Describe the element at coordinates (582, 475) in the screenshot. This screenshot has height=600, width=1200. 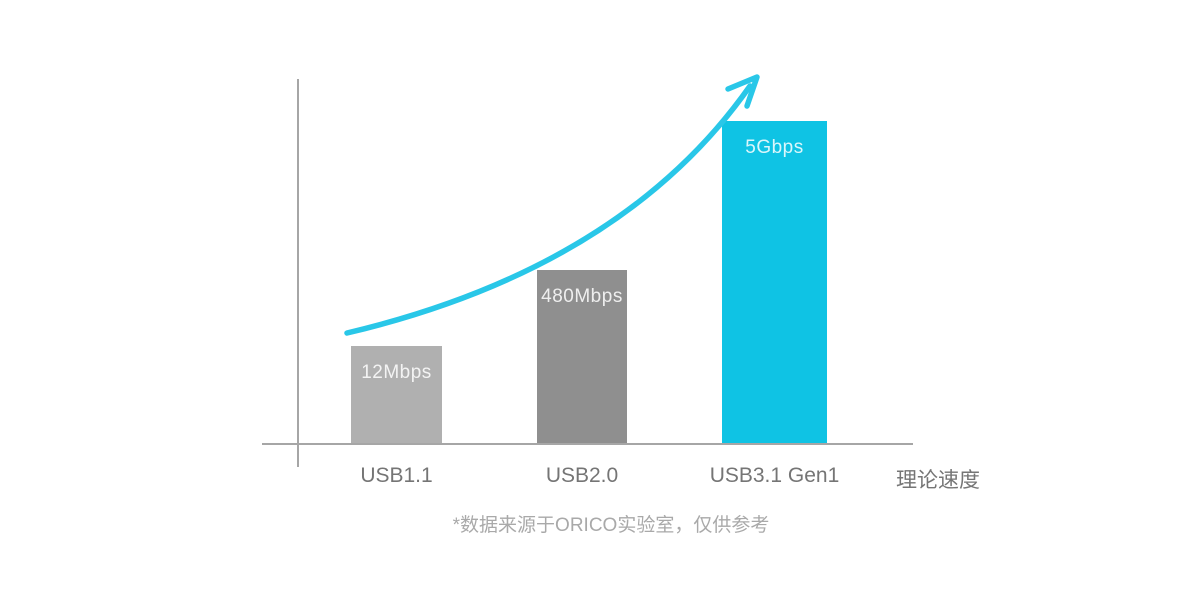
I see `x-axis-category-label: USB2.0` at that location.